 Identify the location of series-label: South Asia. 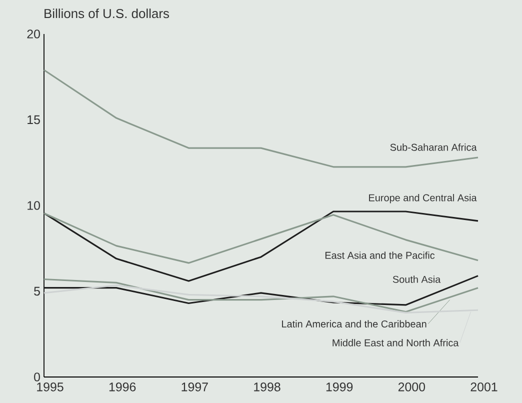
(416, 279).